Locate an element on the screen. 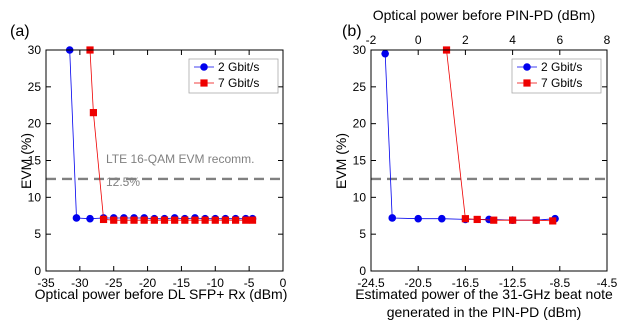  xtick-label: -20 is located at coordinates (148, 283).